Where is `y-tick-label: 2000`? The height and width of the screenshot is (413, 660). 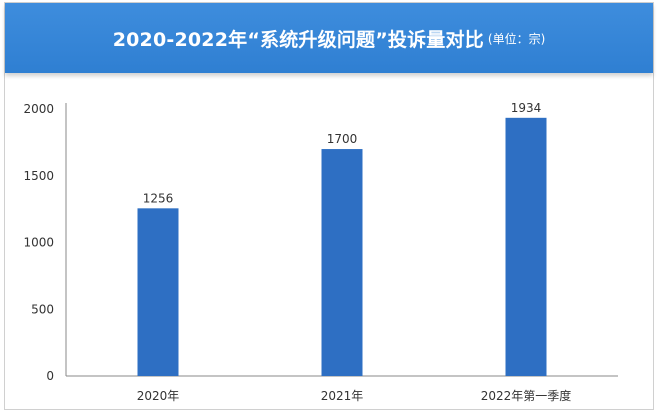
y-tick-label: 2000 is located at coordinates (38, 109).